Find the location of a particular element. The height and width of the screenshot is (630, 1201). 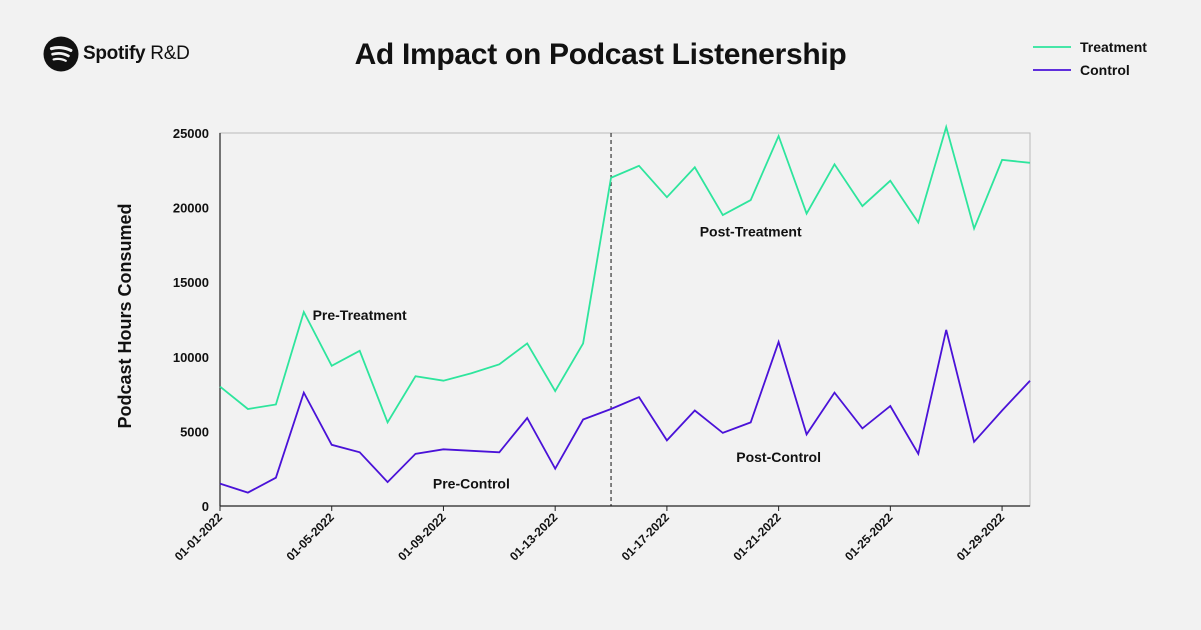

brand-logo: Spotify R&D is located at coordinates (116, 54).